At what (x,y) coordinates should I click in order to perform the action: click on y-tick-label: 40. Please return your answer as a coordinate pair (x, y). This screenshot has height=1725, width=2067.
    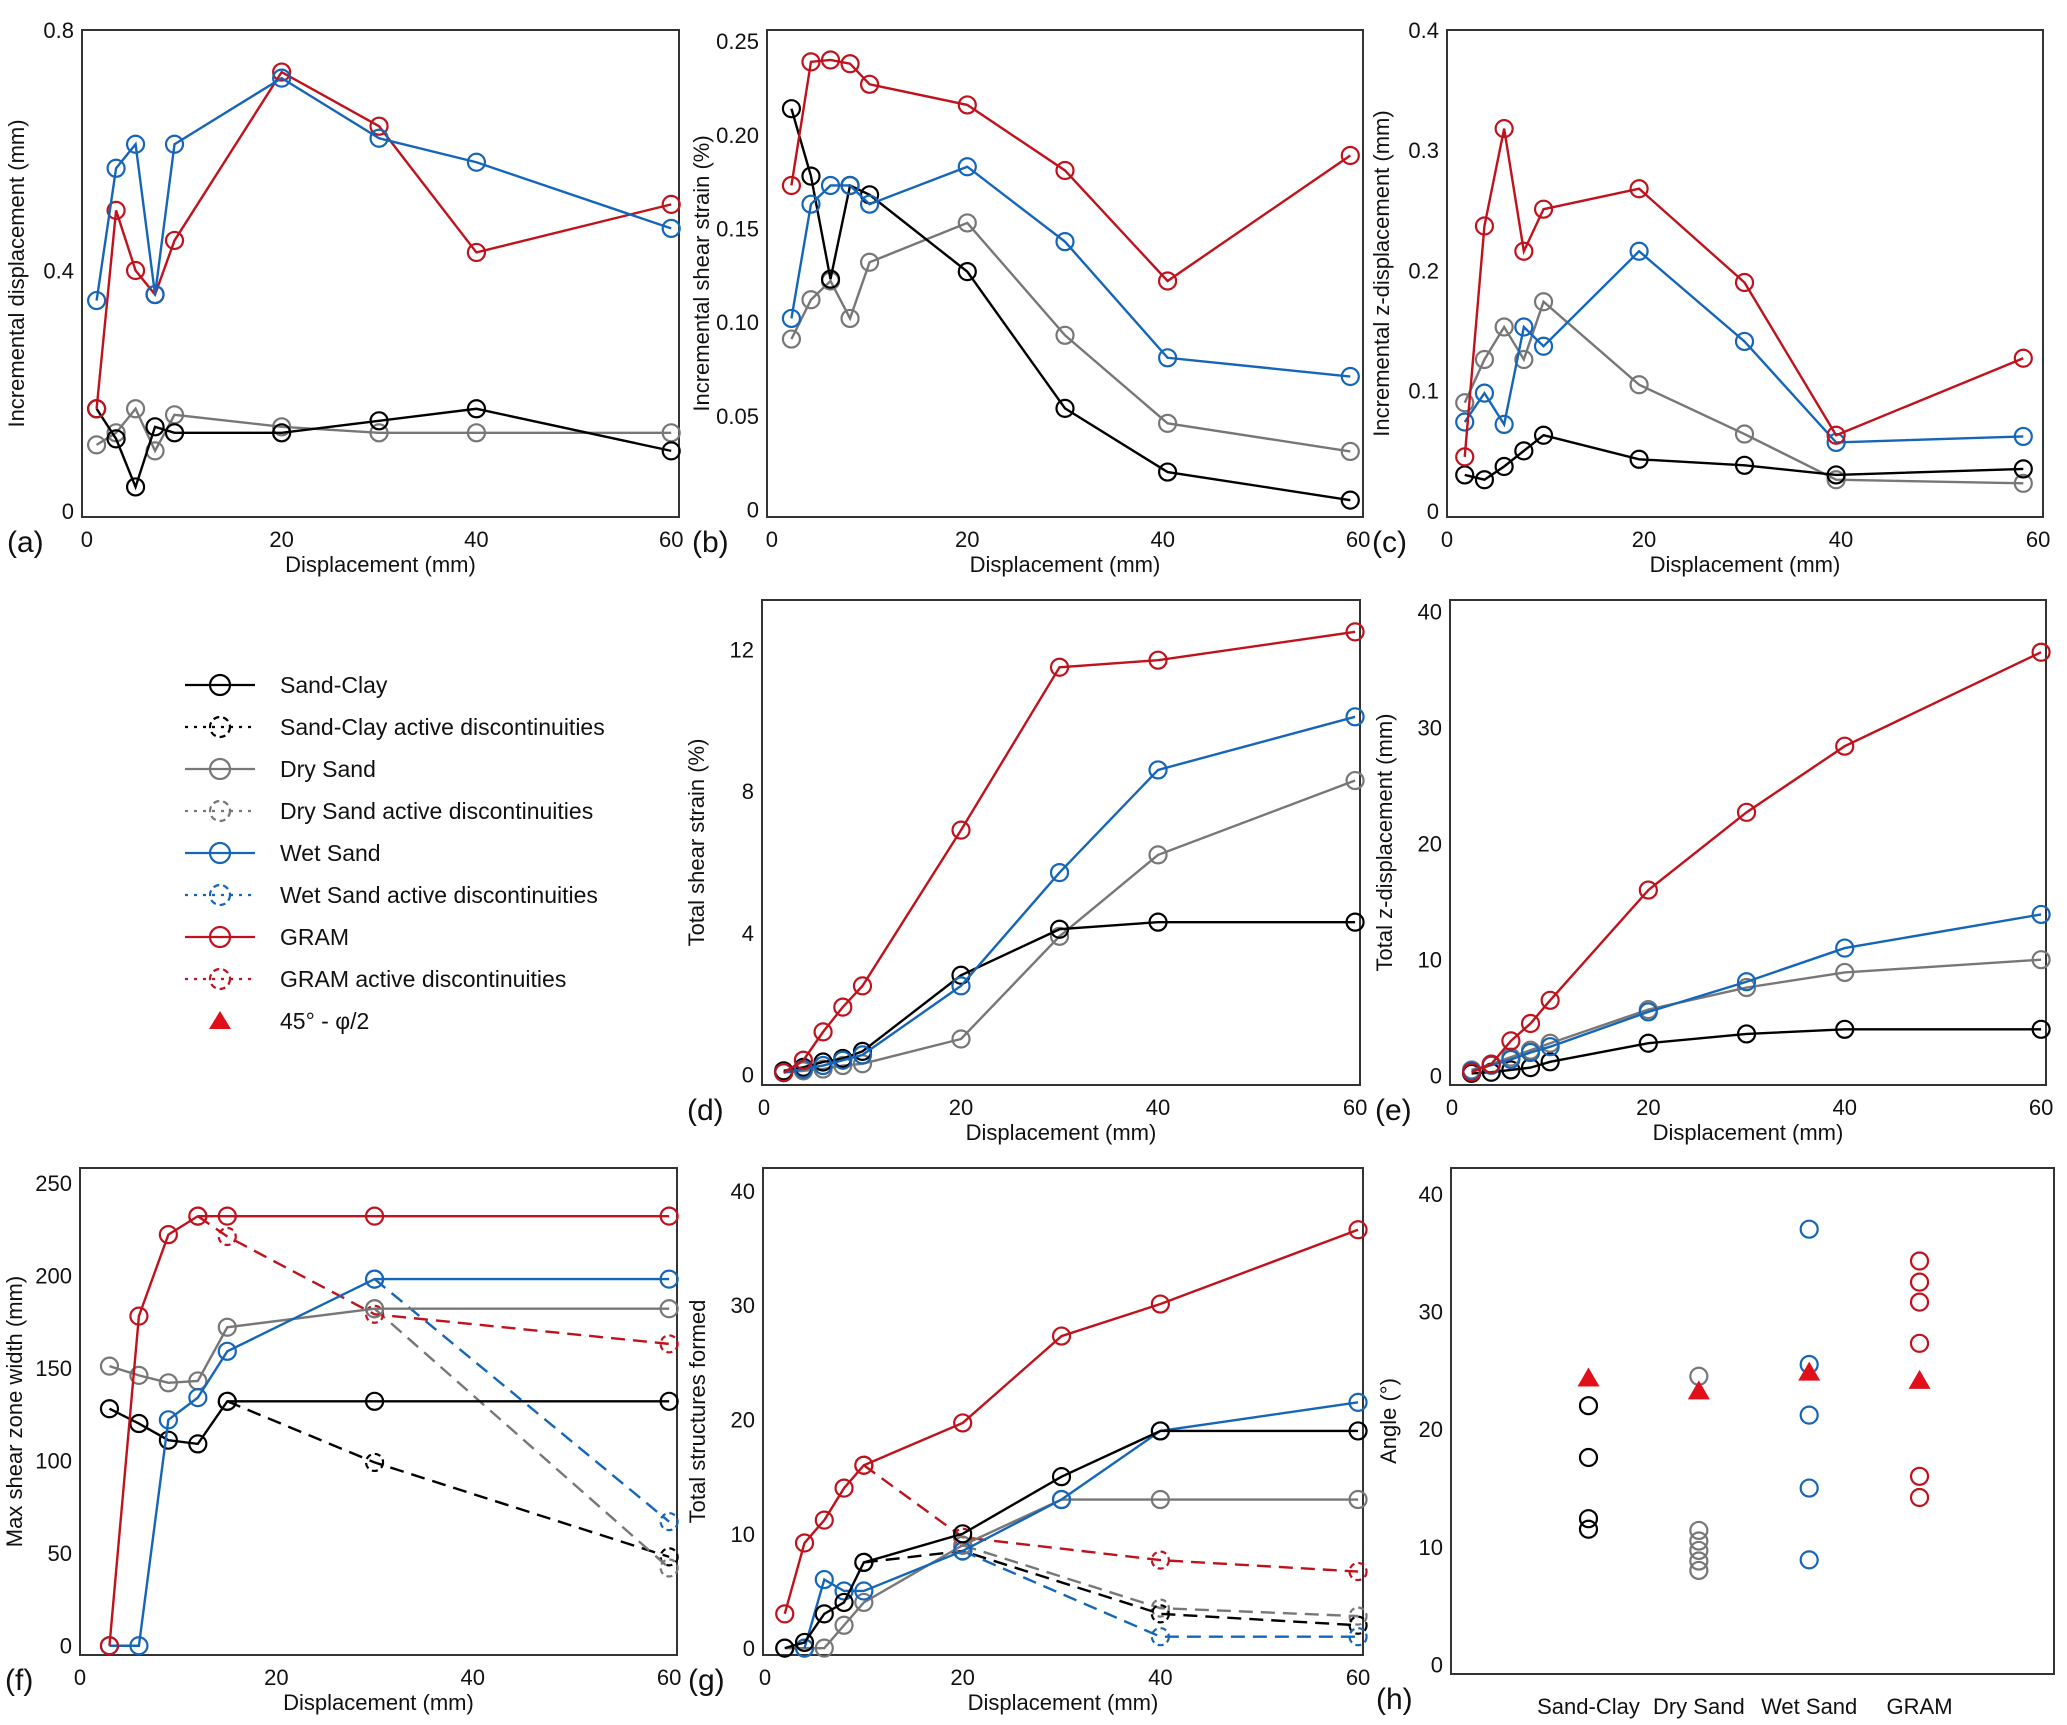
    Looking at the image, I should click on (1431, 1194).